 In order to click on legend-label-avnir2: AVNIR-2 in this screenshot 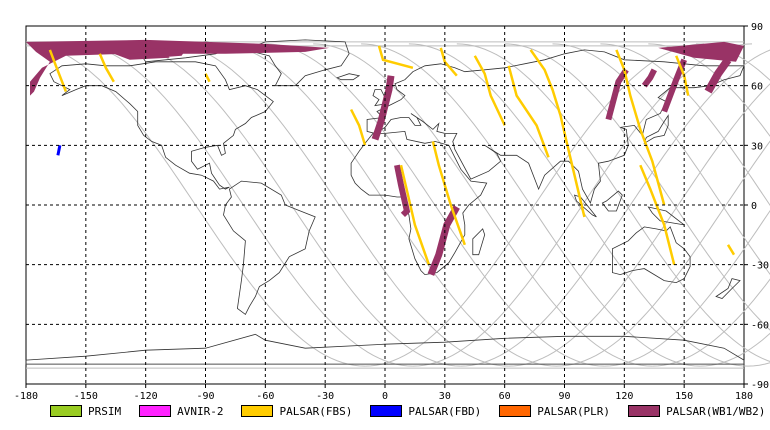, I will do `click(200, 411)`.